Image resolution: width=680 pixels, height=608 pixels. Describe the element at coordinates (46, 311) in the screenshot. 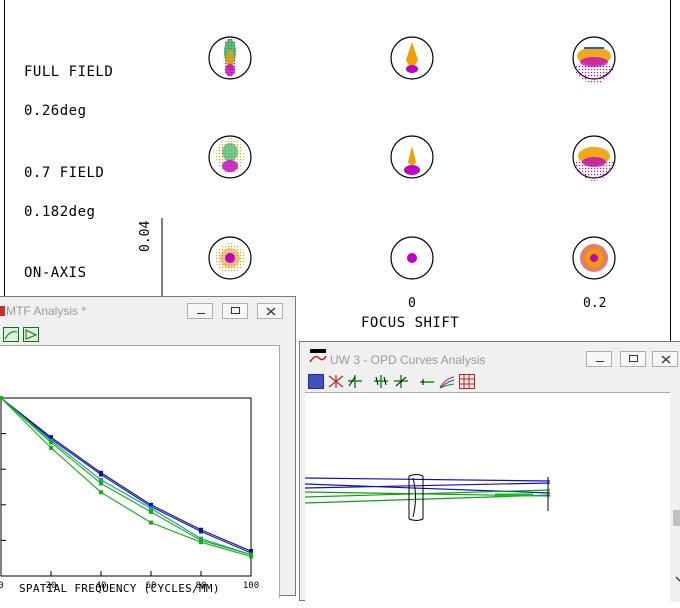

I see `mtf-window-title: MTF Analysis *` at that location.